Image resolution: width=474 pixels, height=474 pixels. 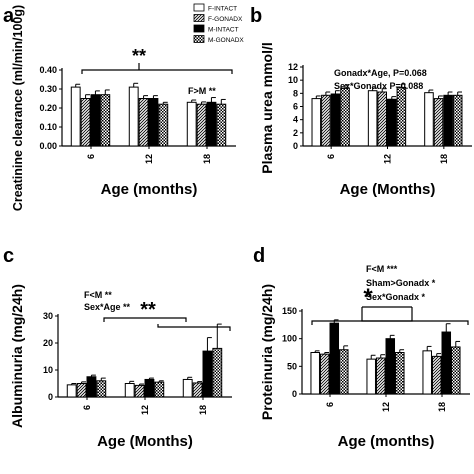 What do you see at coordinates (149, 189) in the screenshot?
I see `x-axis-label-a: Age (months)` at bounding box center [149, 189].